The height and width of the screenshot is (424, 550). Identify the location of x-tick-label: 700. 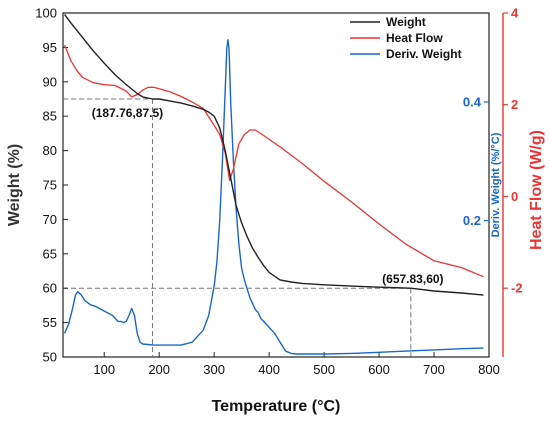
(434, 369).